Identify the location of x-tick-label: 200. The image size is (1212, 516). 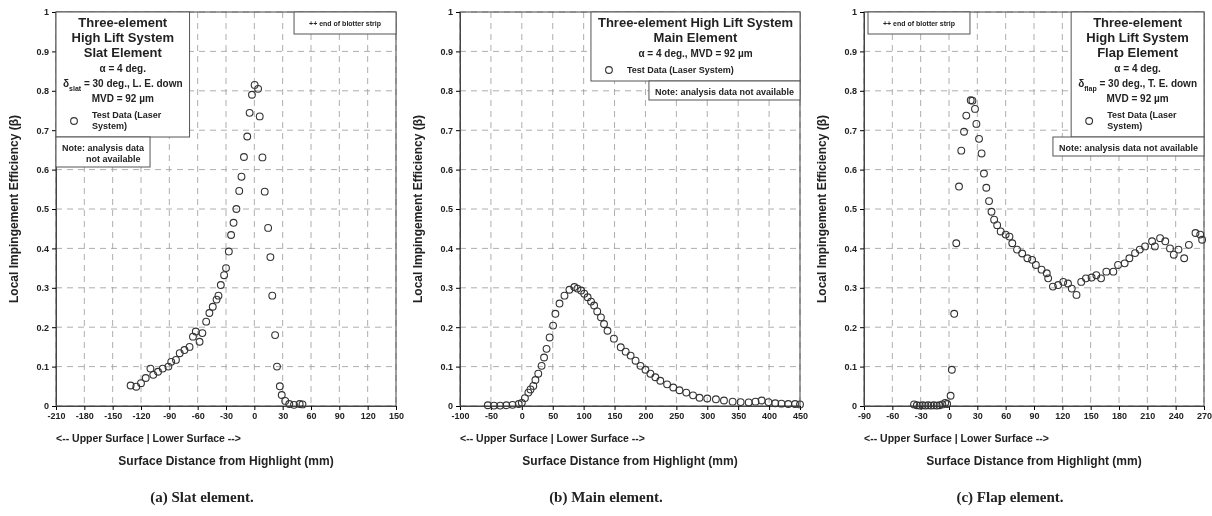
(646, 416).